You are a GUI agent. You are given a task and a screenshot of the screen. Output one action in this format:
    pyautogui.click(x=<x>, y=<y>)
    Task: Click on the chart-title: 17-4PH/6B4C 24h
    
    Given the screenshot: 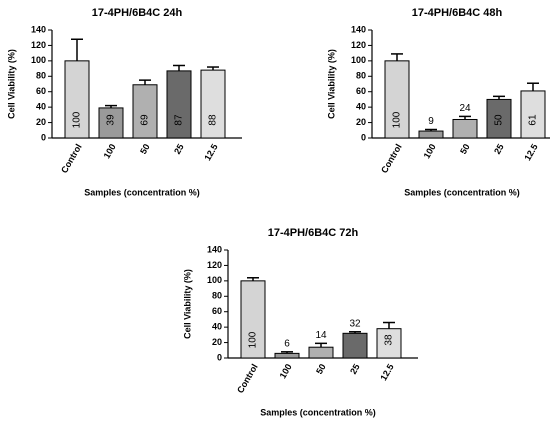 What is the action you would take?
    pyautogui.click(x=137, y=13)
    